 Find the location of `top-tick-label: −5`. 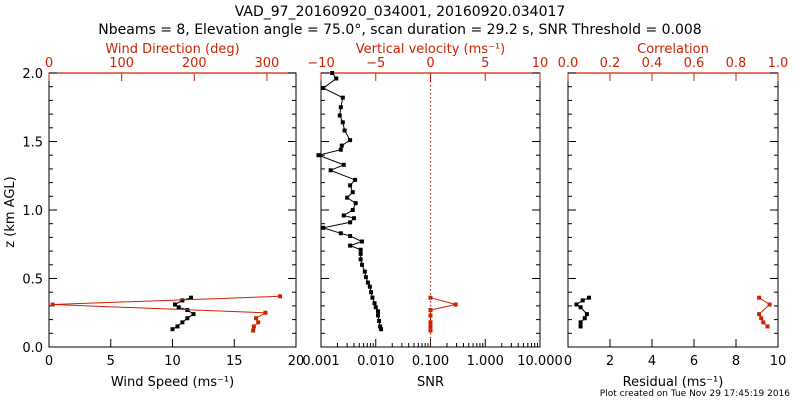

top-tick-label: −5 is located at coordinates (375, 63).